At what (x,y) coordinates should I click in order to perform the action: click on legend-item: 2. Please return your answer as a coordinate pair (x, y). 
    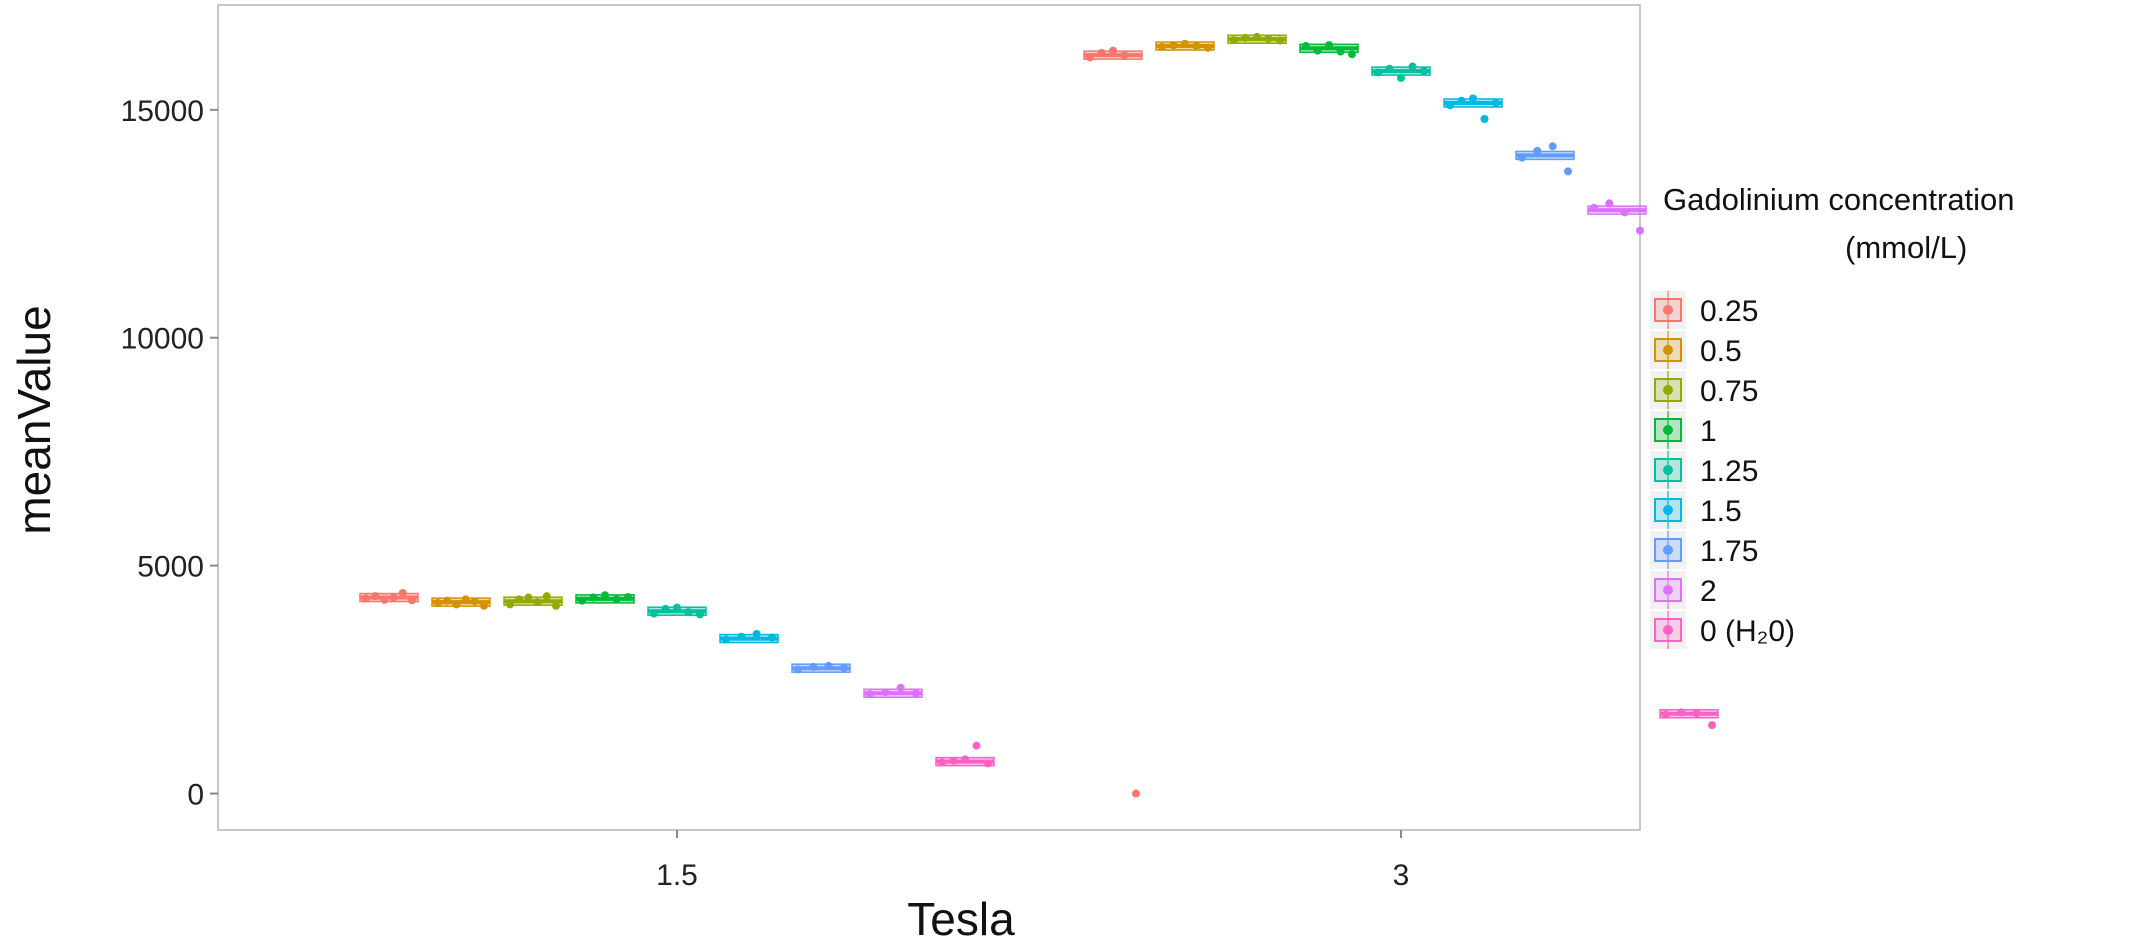
    Looking at the image, I should click on (1683, 590).